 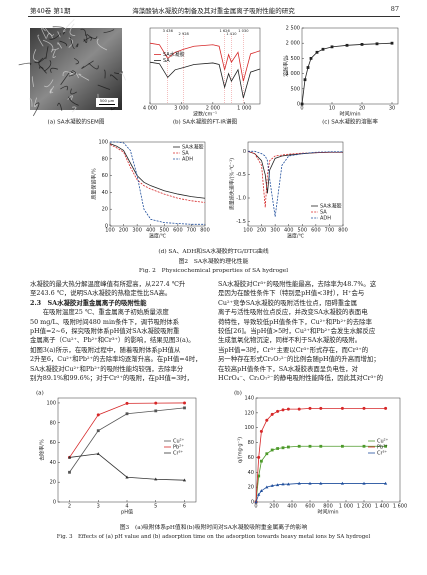 I want to click on annotation: 1 626, so click(x=224, y=31).